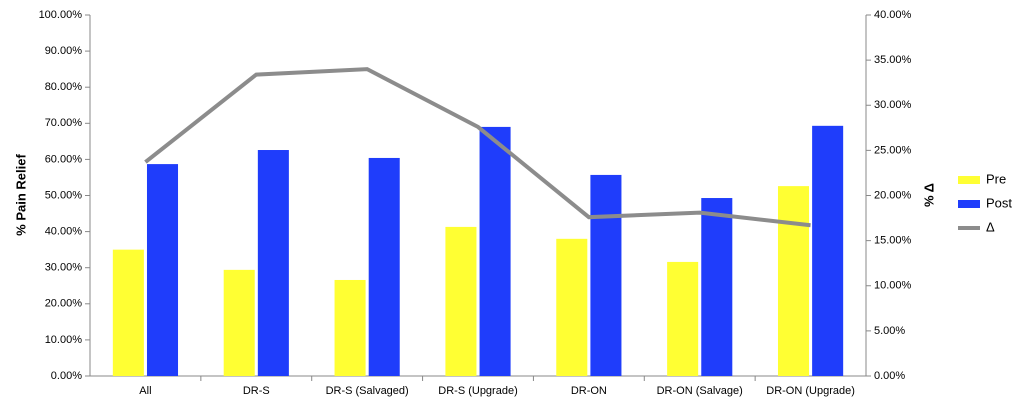 The height and width of the screenshot is (404, 1024). What do you see at coordinates (990, 226) in the screenshot?
I see `legend-label: Δ` at bounding box center [990, 226].